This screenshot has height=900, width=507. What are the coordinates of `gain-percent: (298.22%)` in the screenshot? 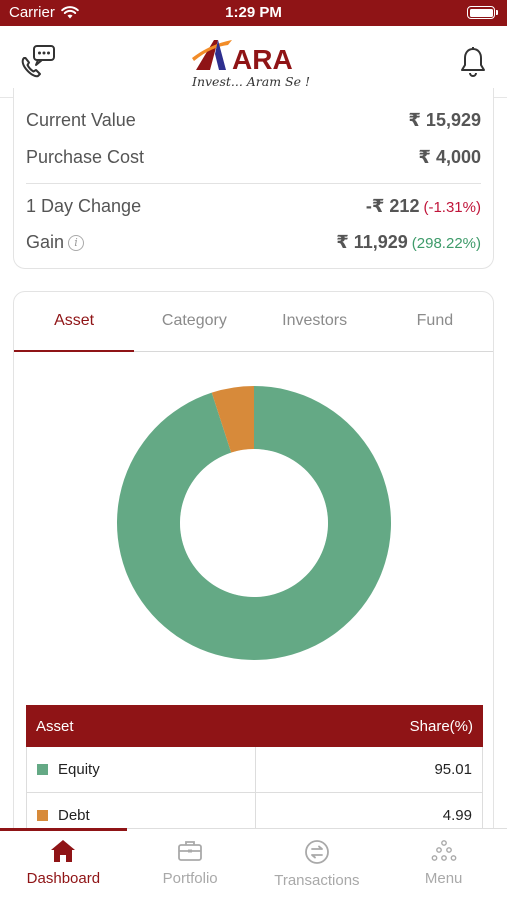 It's located at (446, 243).